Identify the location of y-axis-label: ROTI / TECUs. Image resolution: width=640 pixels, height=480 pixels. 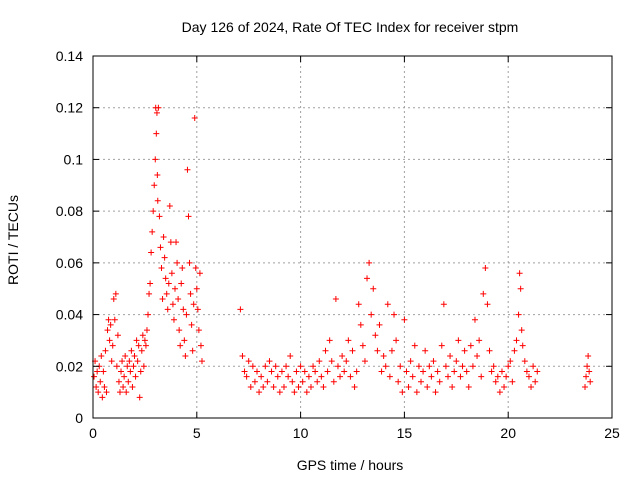
(13, 240).